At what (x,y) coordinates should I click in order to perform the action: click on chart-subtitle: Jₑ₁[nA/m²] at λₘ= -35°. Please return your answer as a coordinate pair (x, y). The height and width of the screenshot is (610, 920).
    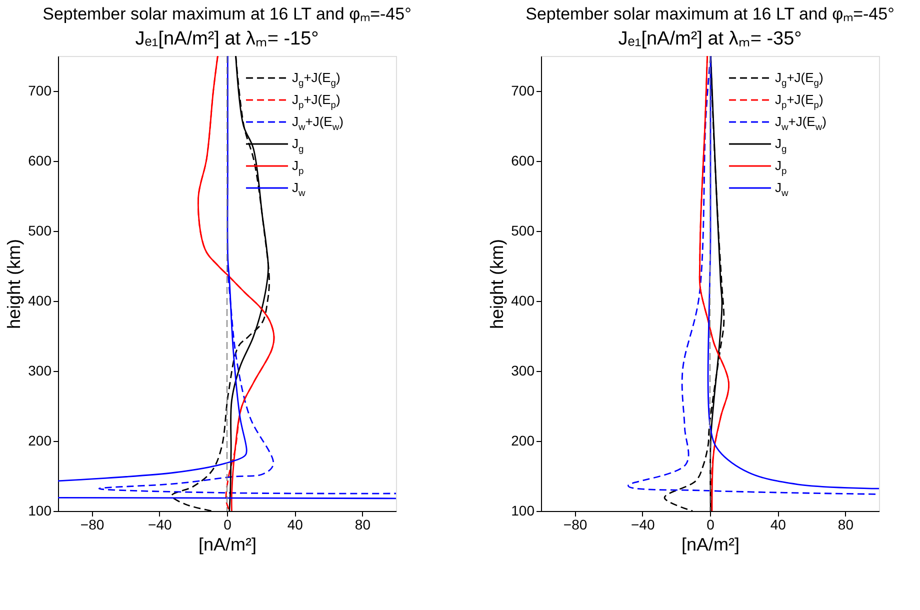
    Looking at the image, I should click on (710, 39).